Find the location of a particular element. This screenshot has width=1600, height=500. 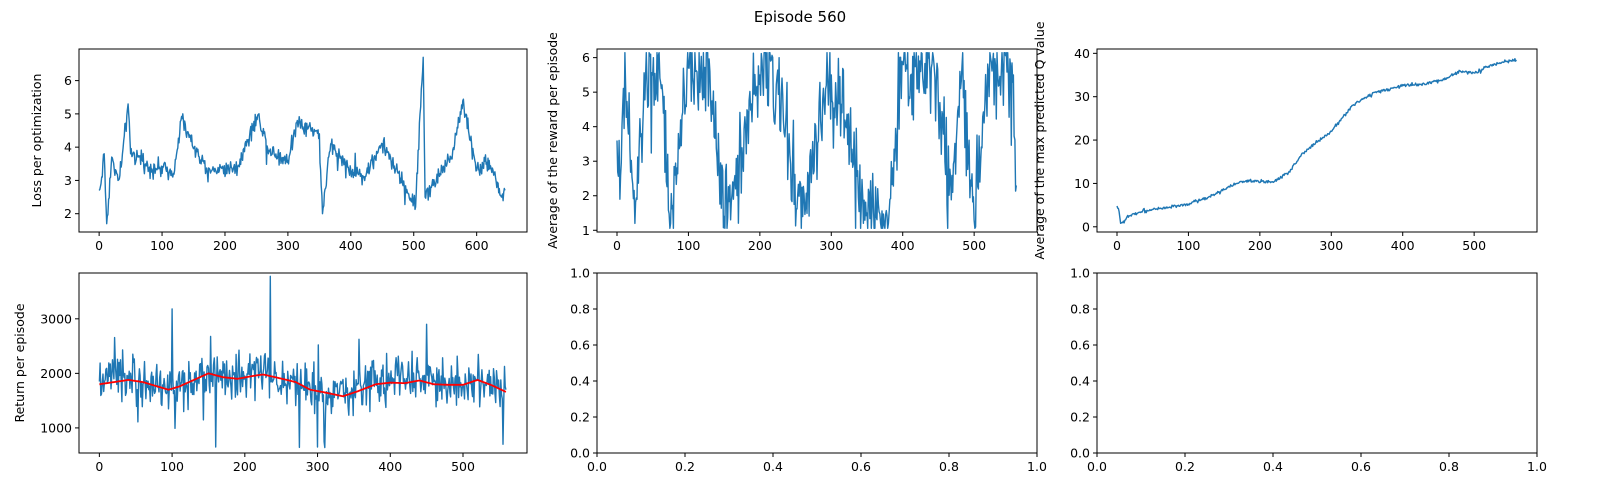

y-axis-label: Average of the max predicted Q value is located at coordinates (1039, 140).